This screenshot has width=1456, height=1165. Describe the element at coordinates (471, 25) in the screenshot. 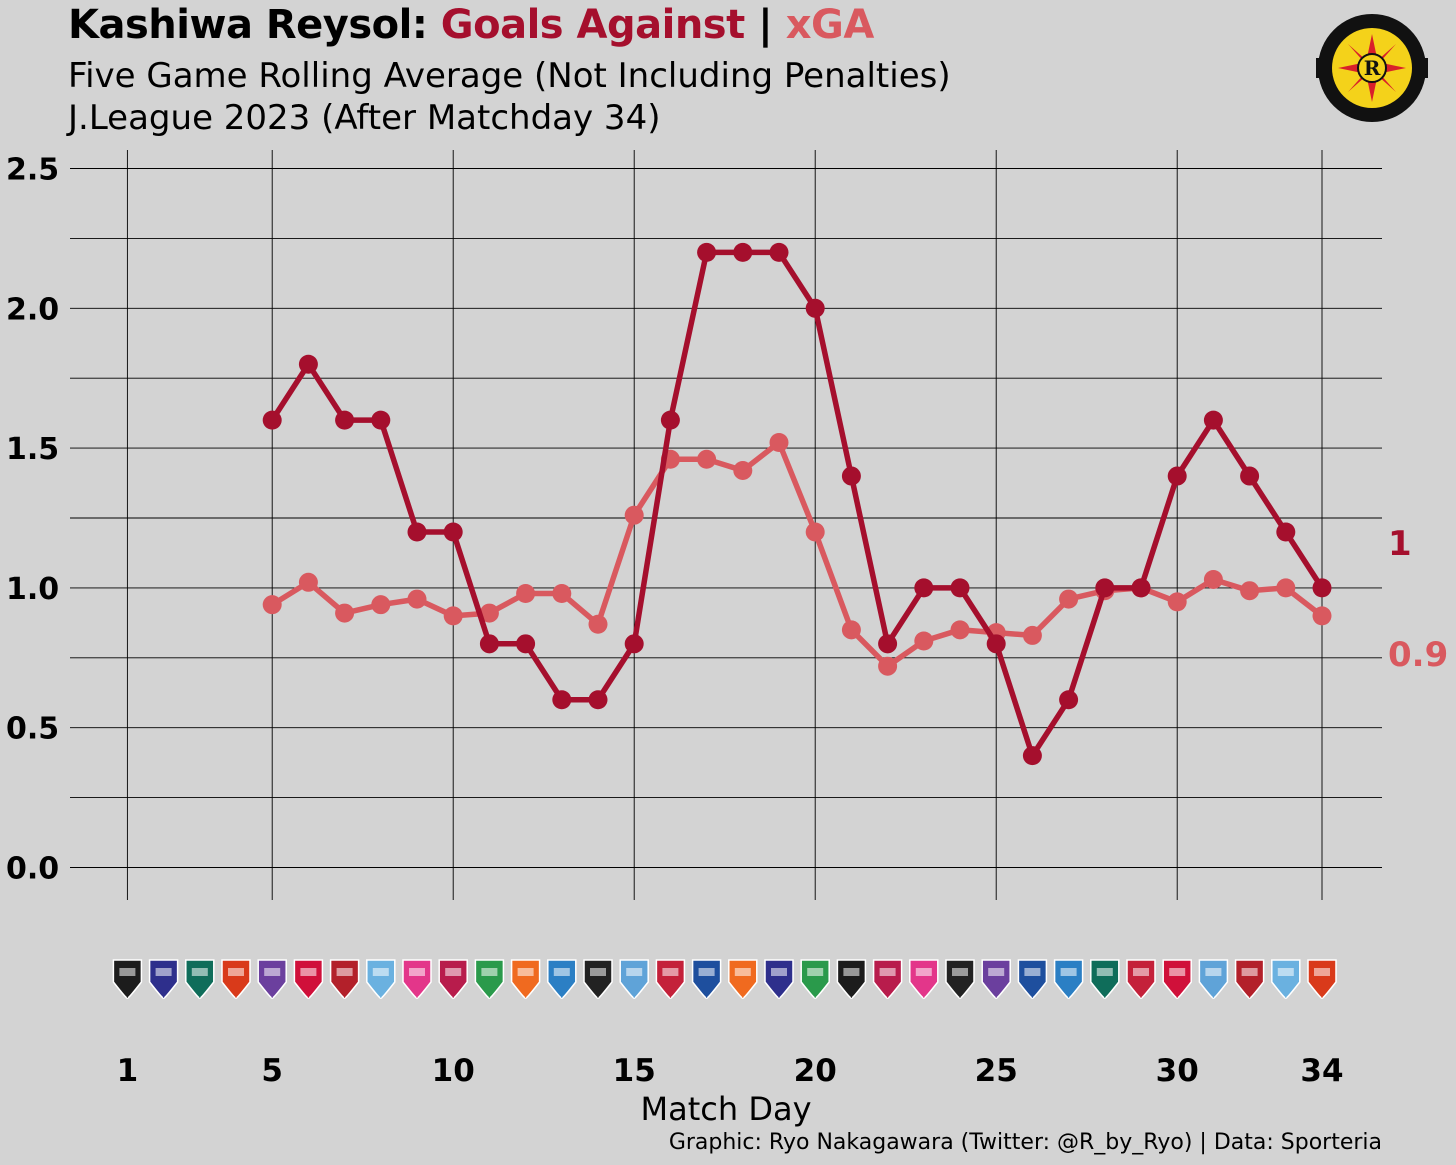

I see `chart-title: Kashiwa Reysol: Goals Against | xGA` at that location.